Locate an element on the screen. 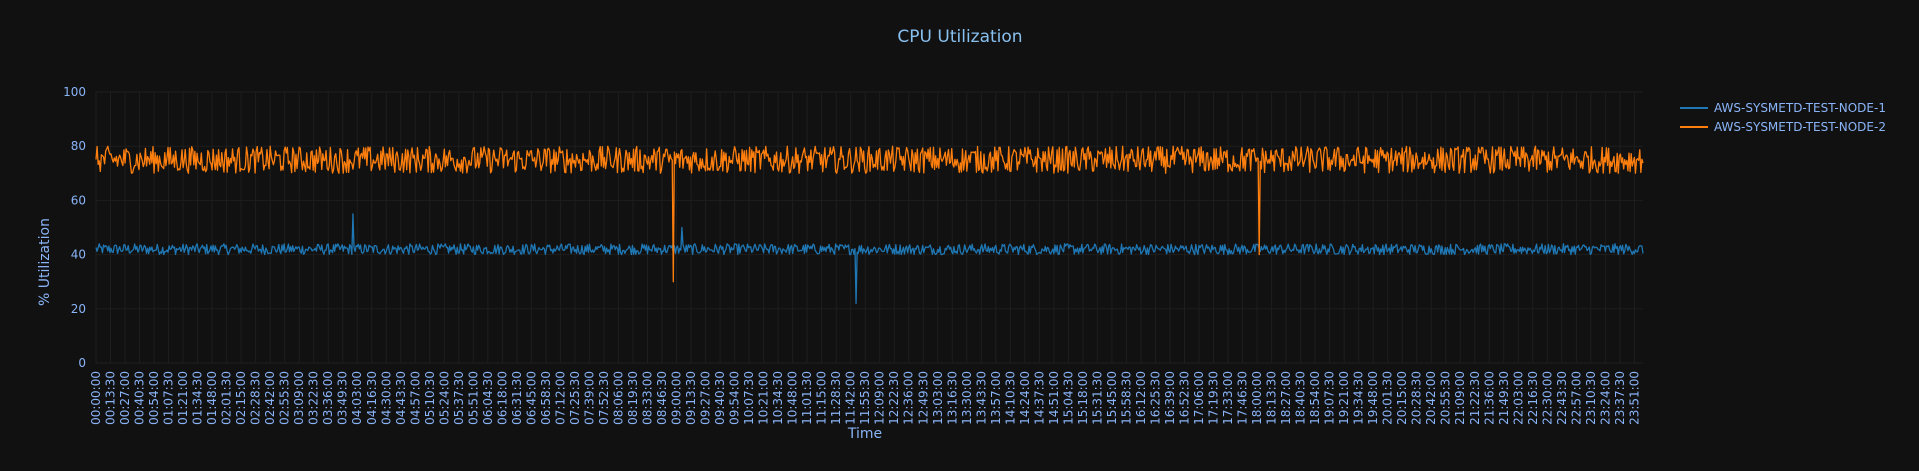 Image resolution: width=1919 pixels, height=471 pixels. x-tick-label: 10:34:30 is located at coordinates (778, 398).